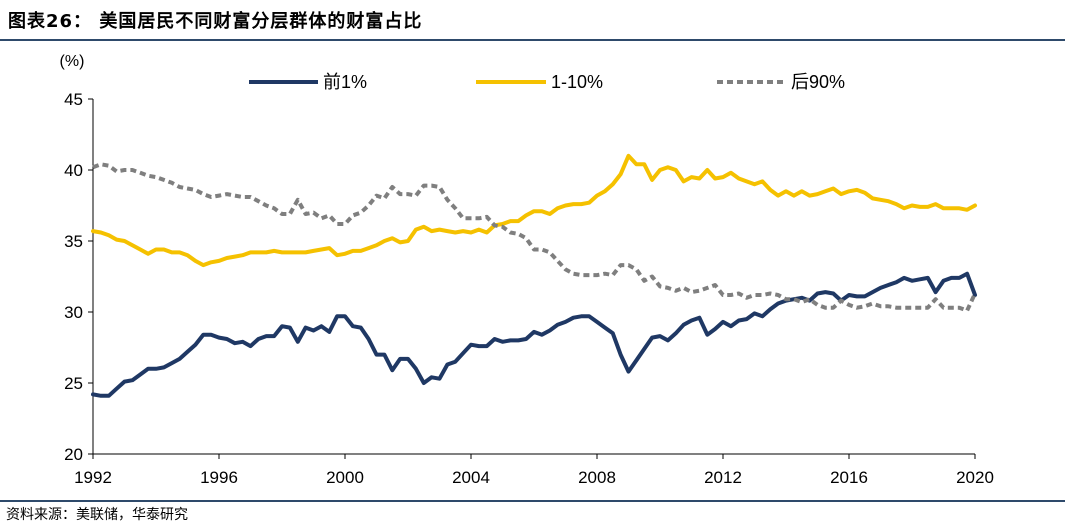 The height and width of the screenshot is (528, 1079). Describe the element at coordinates (471, 477) in the screenshot. I see `x-tick-label: 2004` at that location.